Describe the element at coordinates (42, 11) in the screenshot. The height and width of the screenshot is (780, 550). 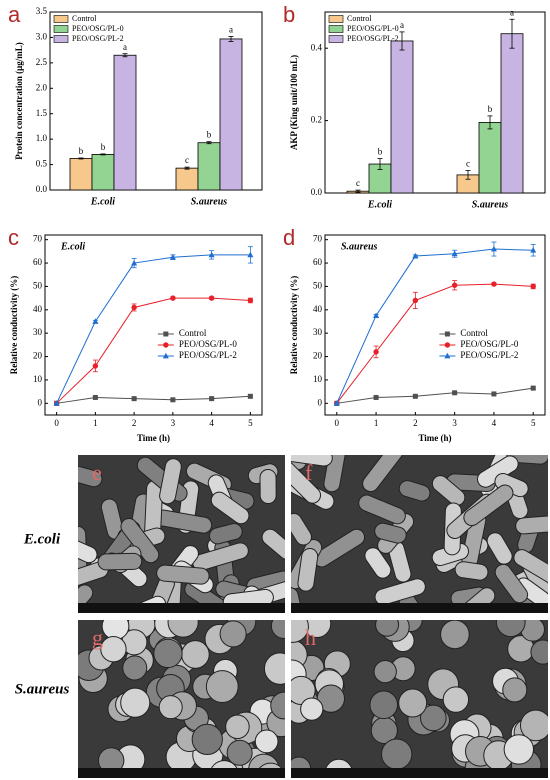
I see `y-tick-label: 3.5` at that location.